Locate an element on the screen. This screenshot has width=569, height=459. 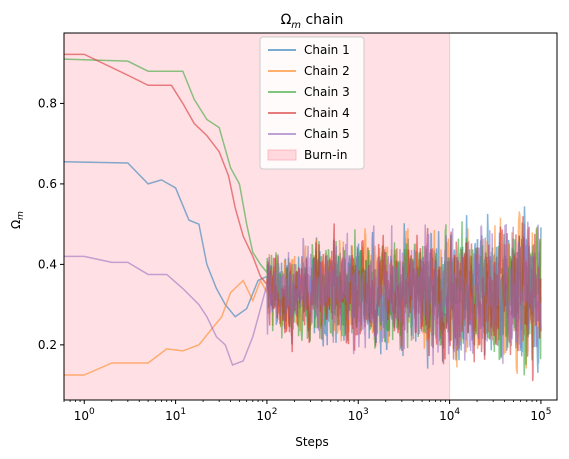
x-tick-label: 10⁵ is located at coordinates (540, 415).